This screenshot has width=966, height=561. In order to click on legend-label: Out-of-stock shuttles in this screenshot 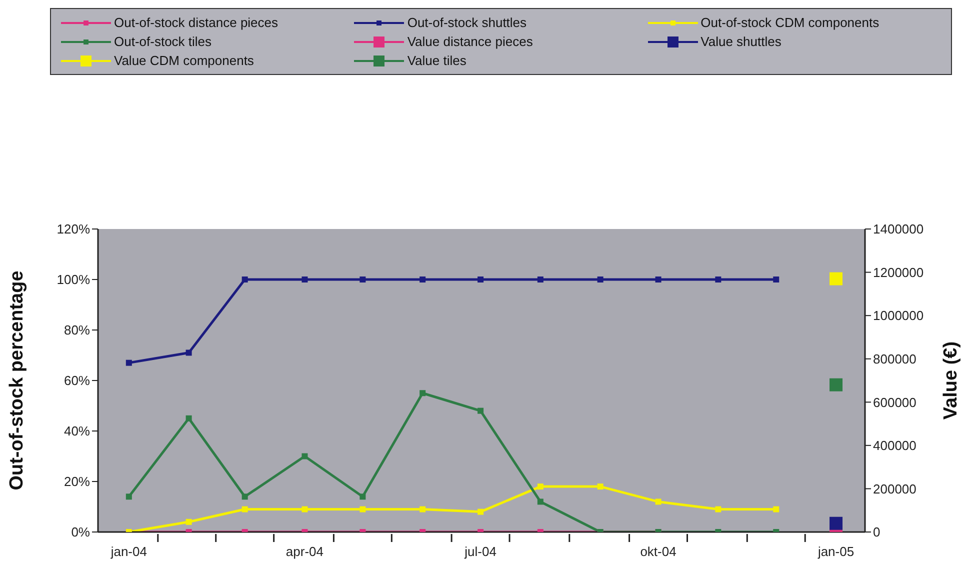, I will do `click(467, 22)`.